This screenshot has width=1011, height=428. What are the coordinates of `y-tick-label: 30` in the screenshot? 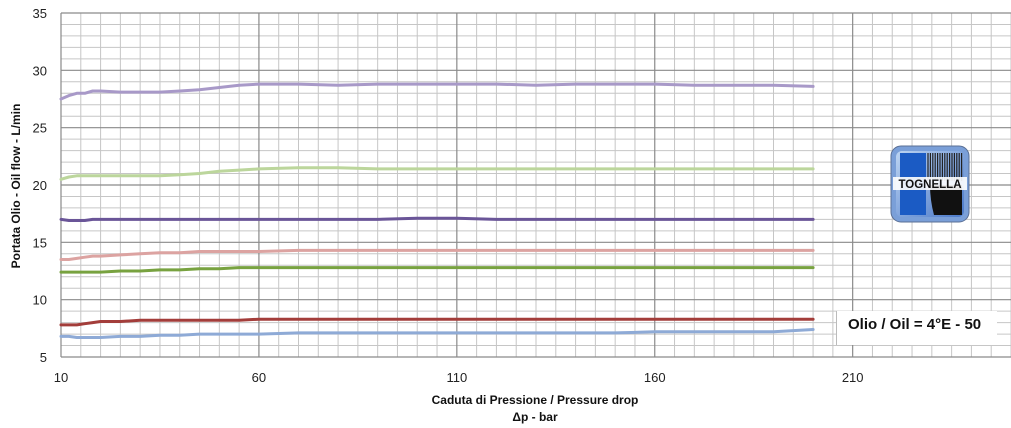 It's located at (40, 70).